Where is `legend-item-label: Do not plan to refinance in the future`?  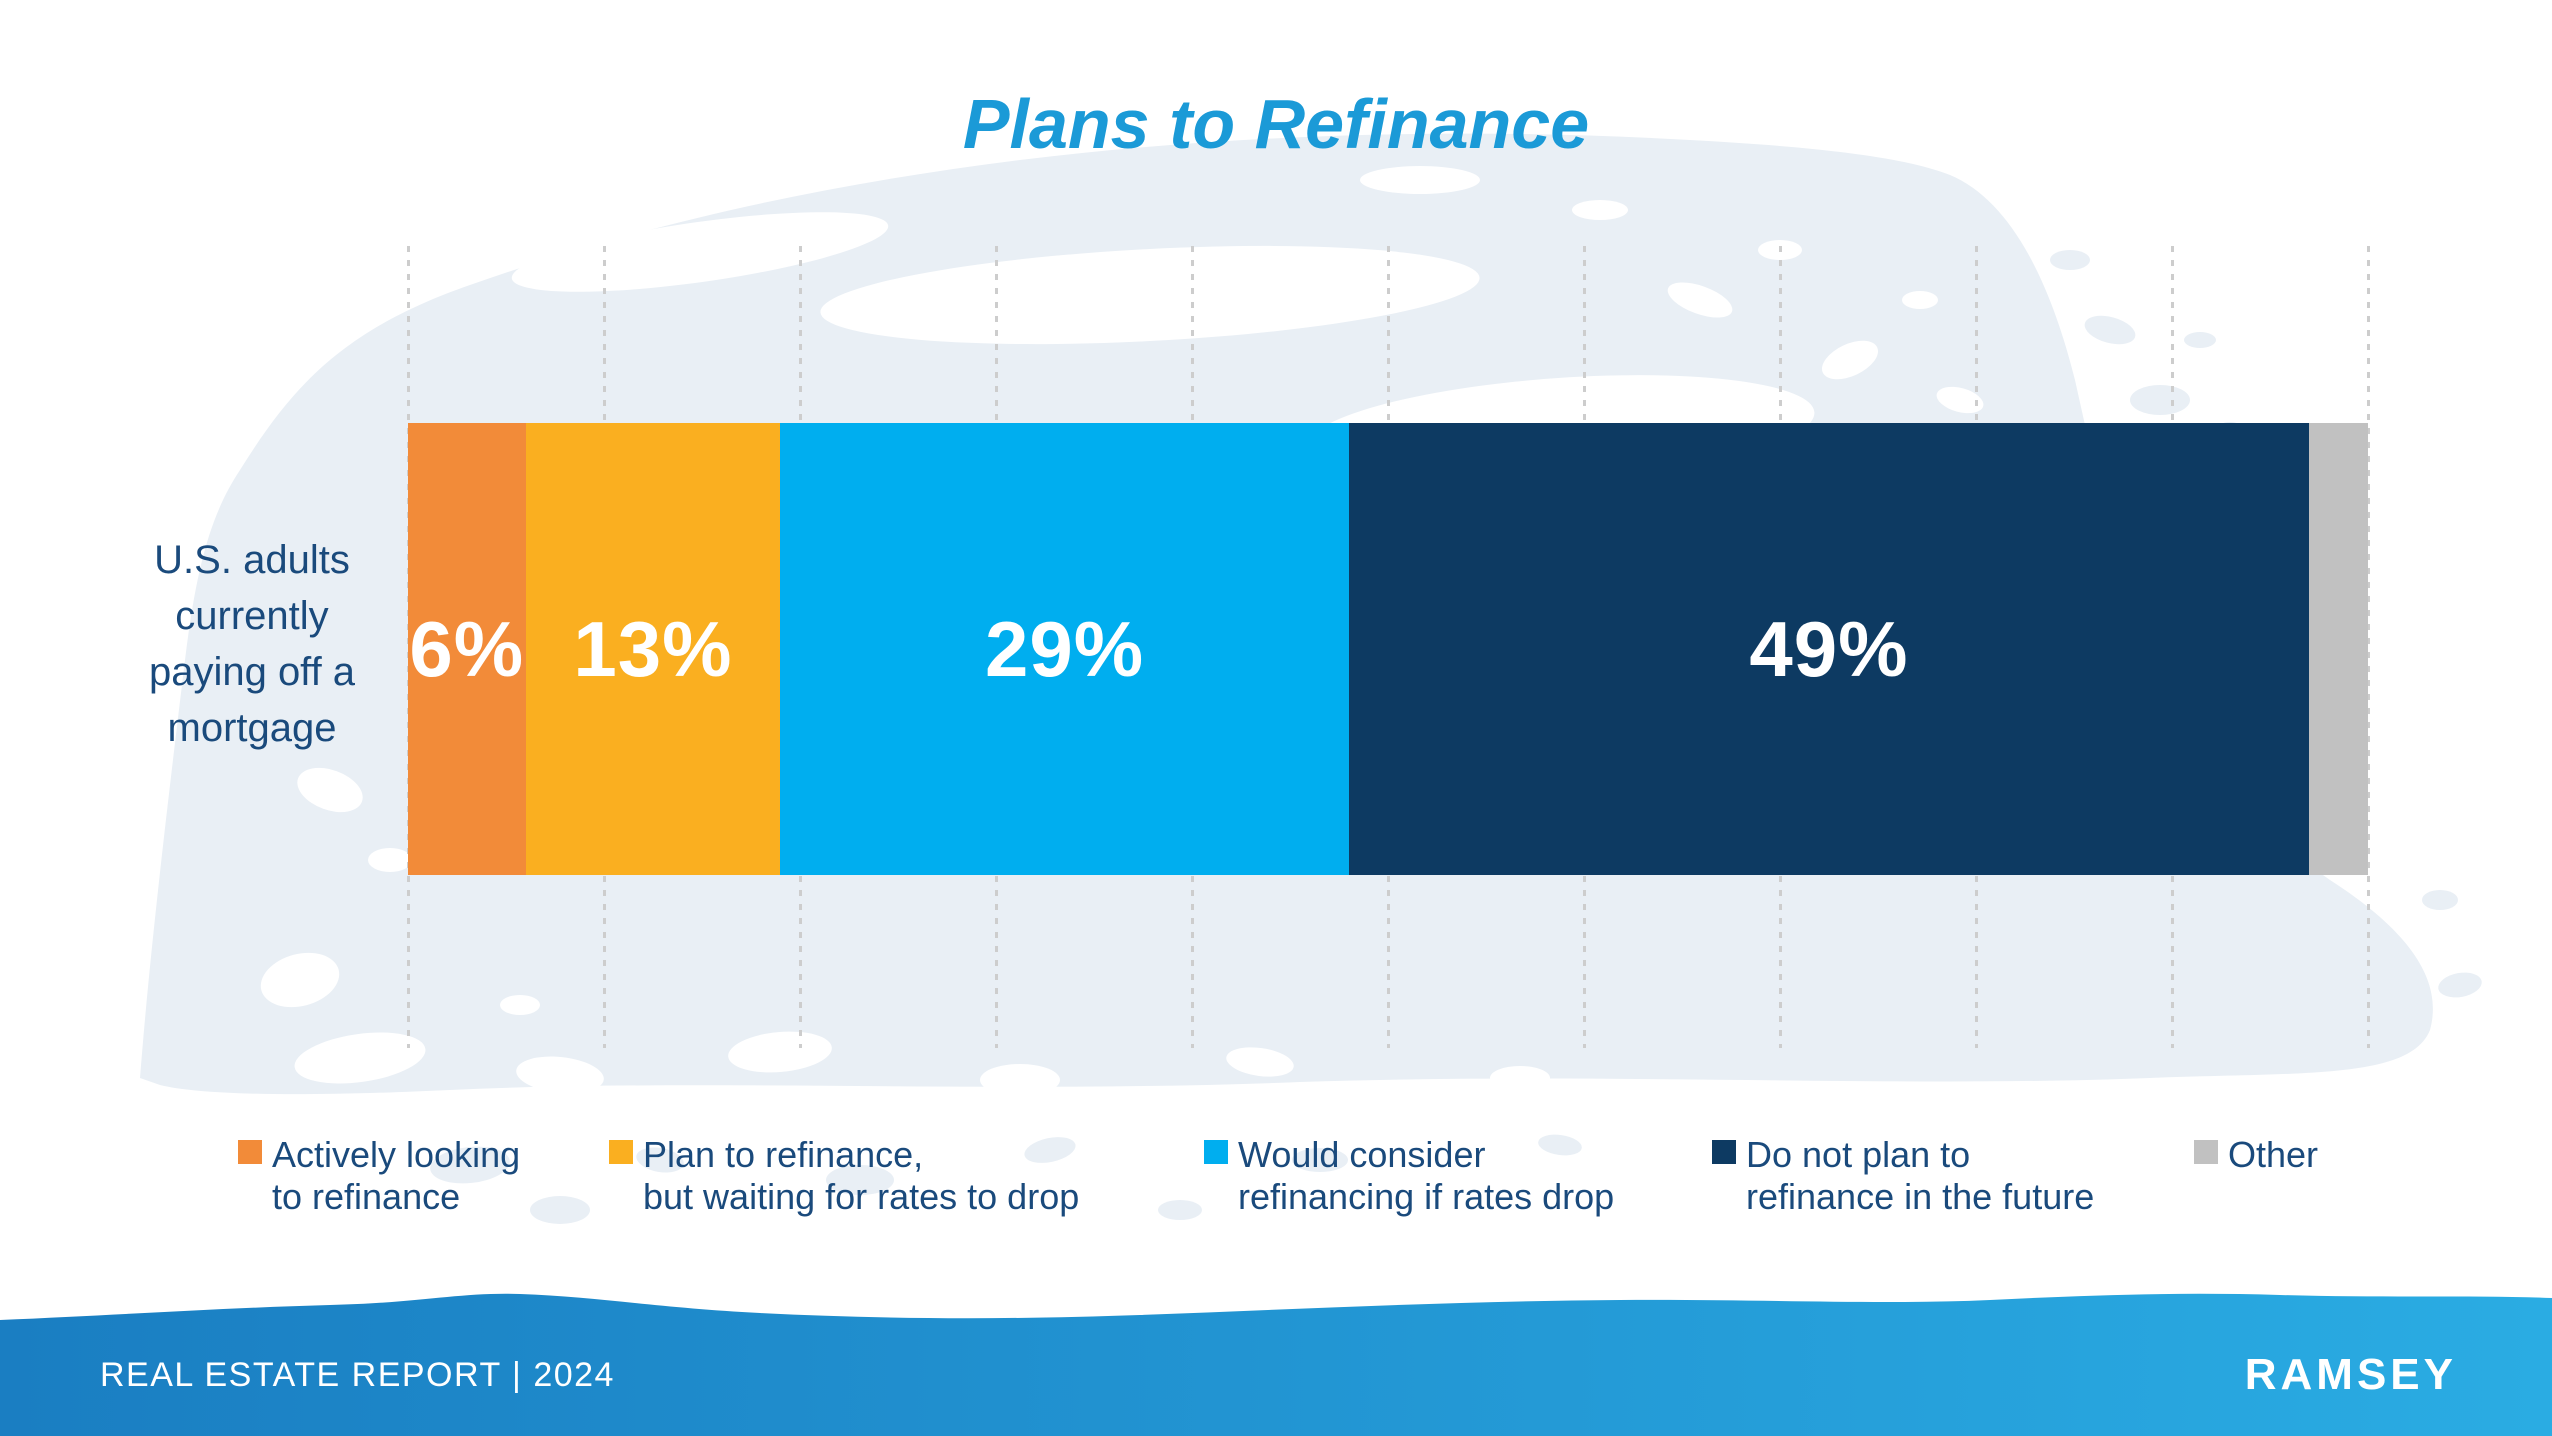 legend-item-label: Do not plan to refinance in the future is located at coordinates (1920, 1175).